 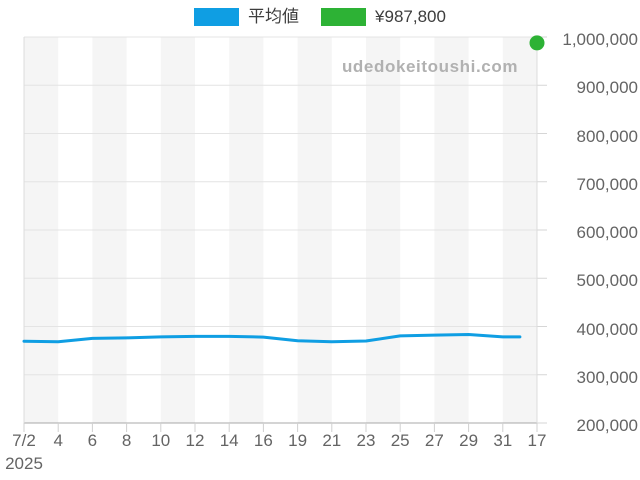 I want to click on x-axis-tick-label: 23, so click(x=366, y=441).